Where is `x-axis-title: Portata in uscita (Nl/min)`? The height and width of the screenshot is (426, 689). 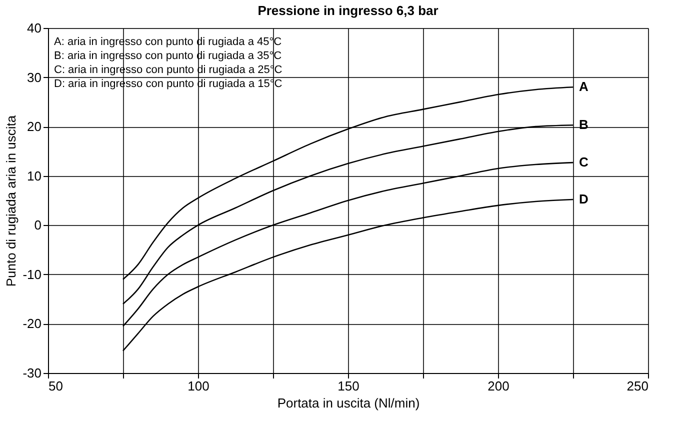 x-axis-title: Portata in uscita (Nl/min) is located at coordinates (348, 403).